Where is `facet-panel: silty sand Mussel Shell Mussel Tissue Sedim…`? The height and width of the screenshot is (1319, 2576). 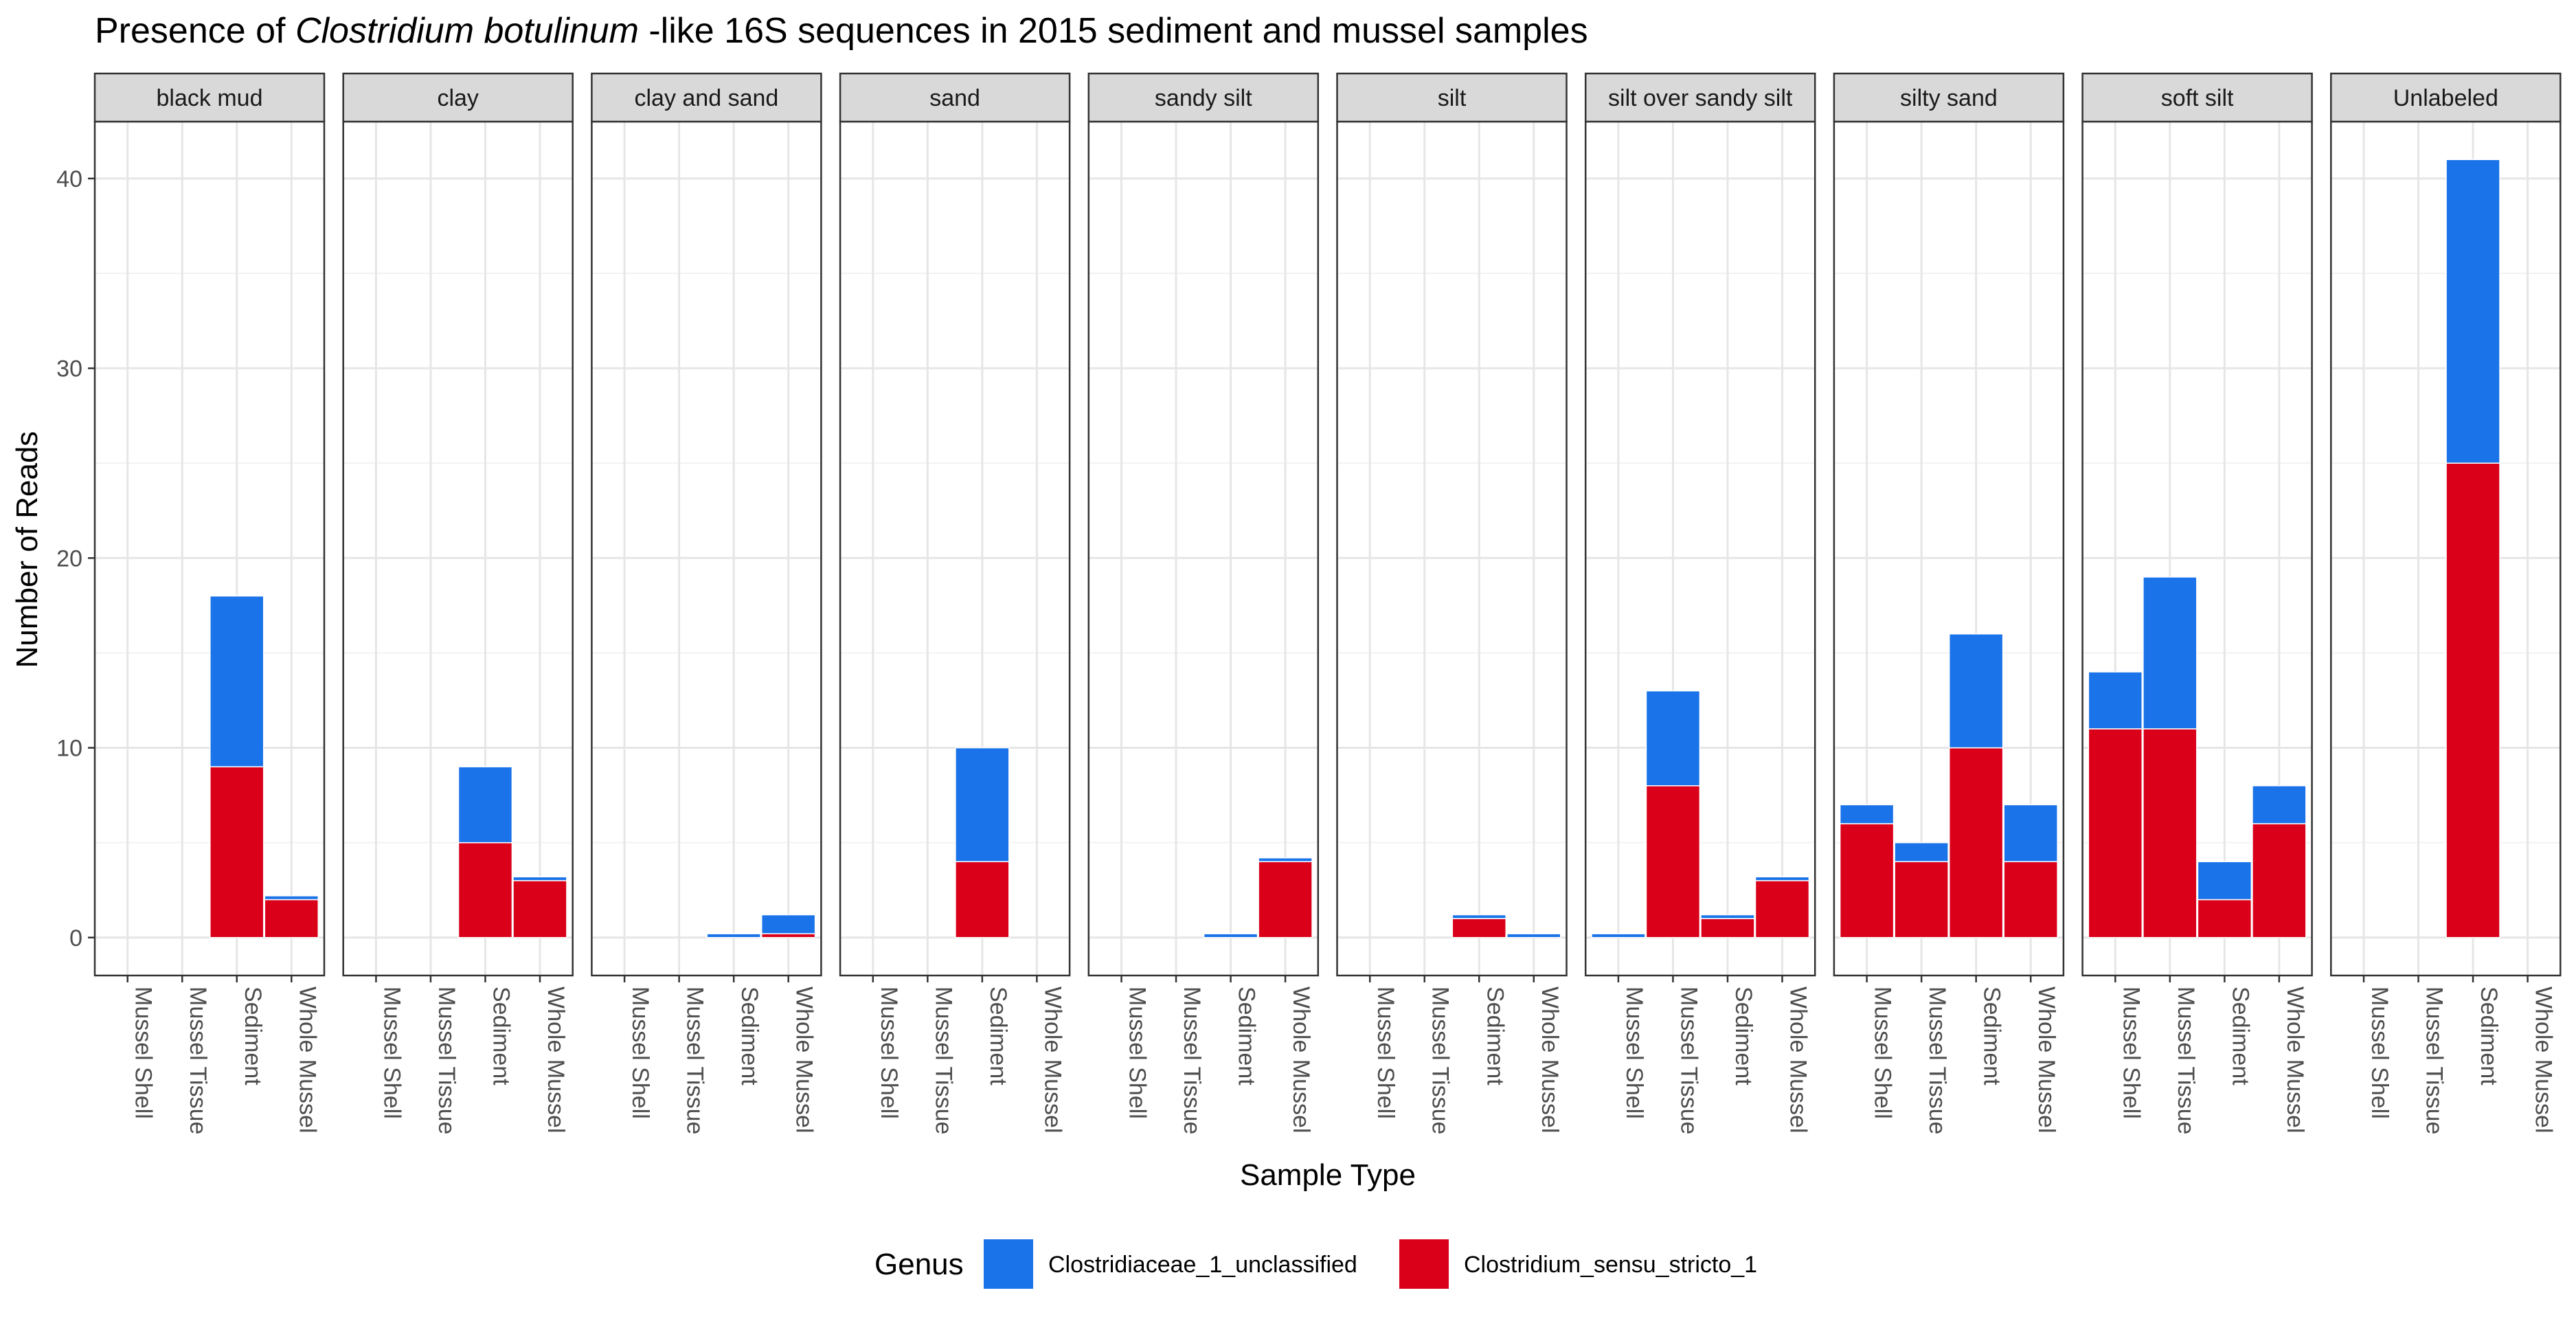
facet-panel: silty sand Mussel Shell Mussel Tissue Sedim… is located at coordinates (1949, 603).